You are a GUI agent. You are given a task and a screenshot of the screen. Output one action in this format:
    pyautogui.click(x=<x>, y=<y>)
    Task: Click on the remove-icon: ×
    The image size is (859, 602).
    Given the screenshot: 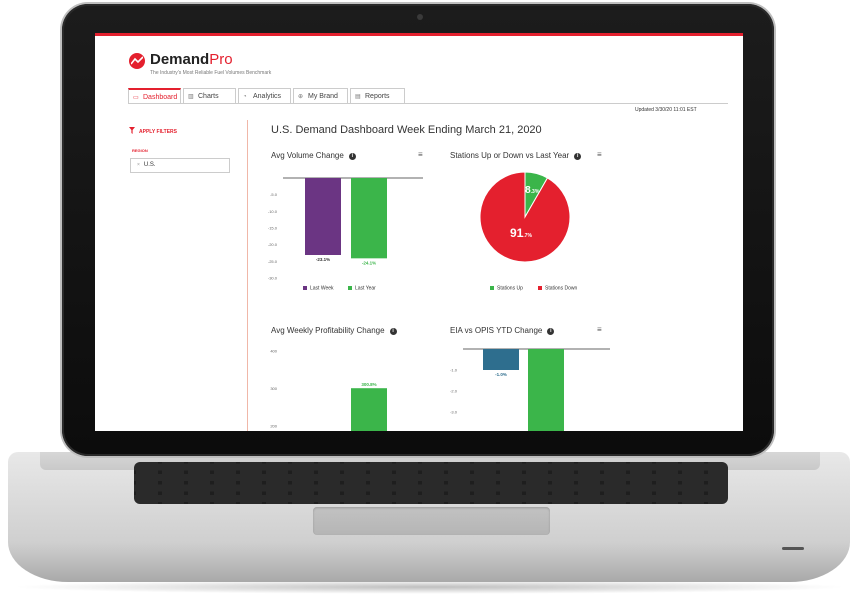 What is the action you would take?
    pyautogui.click(x=138, y=165)
    